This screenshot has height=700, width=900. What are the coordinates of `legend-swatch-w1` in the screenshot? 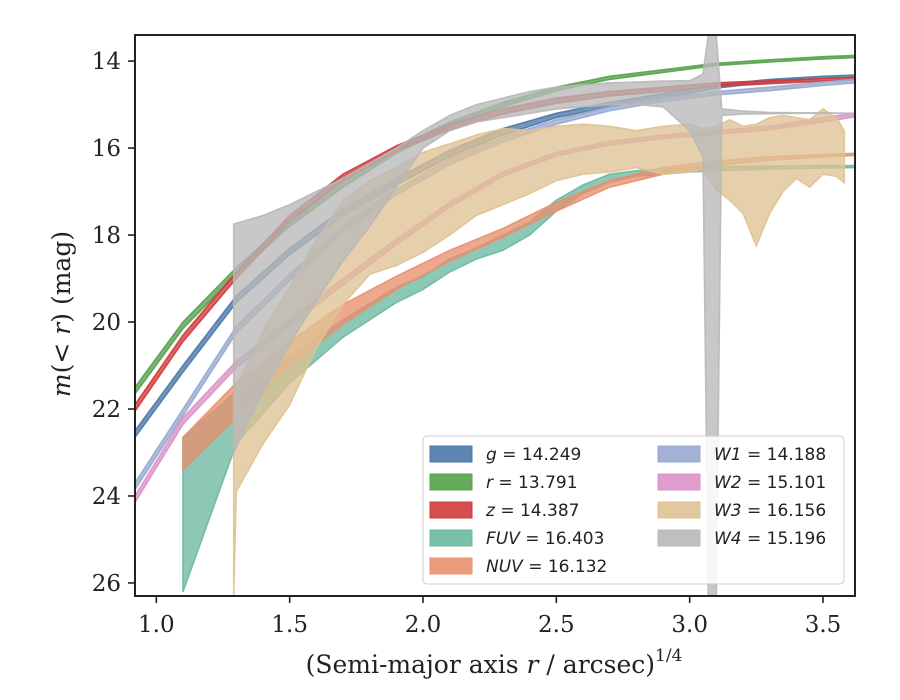 It's located at (679, 454).